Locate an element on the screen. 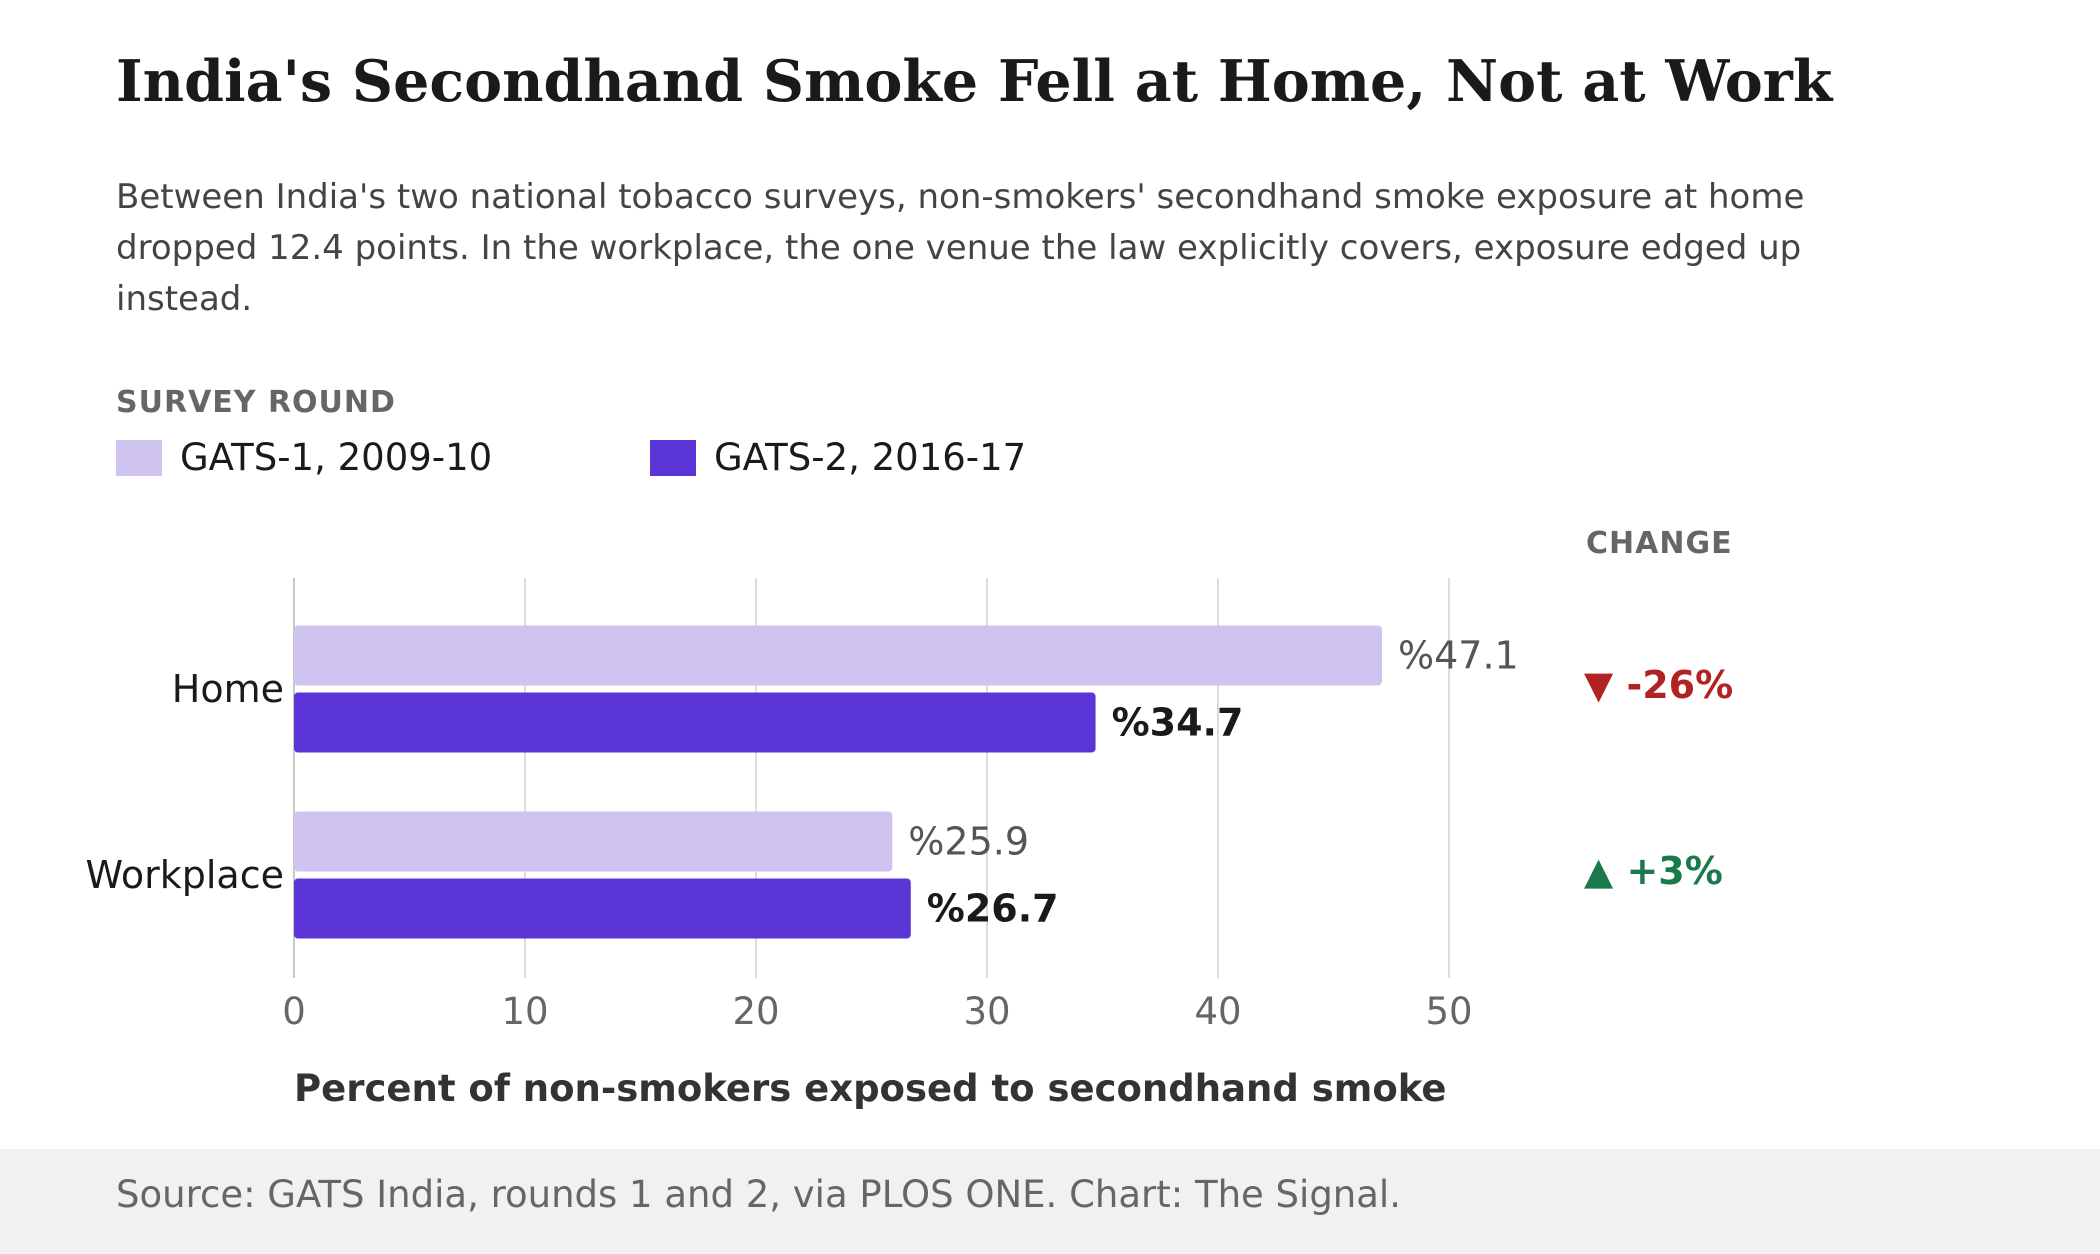 The height and width of the screenshot is (1254, 2100). data-label: %34.7 is located at coordinates (1178, 723).